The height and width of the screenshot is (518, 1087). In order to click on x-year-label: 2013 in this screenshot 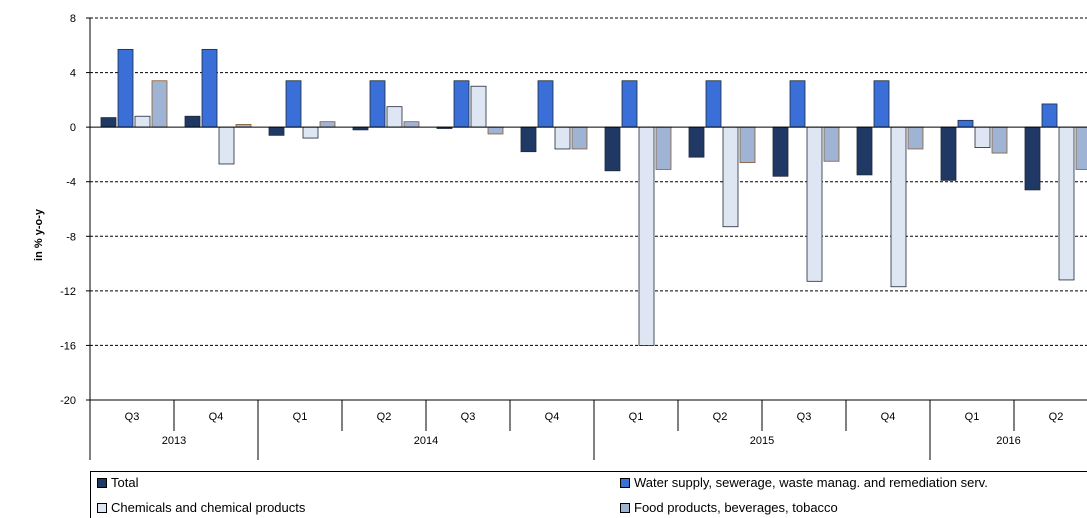, I will do `click(174, 441)`.